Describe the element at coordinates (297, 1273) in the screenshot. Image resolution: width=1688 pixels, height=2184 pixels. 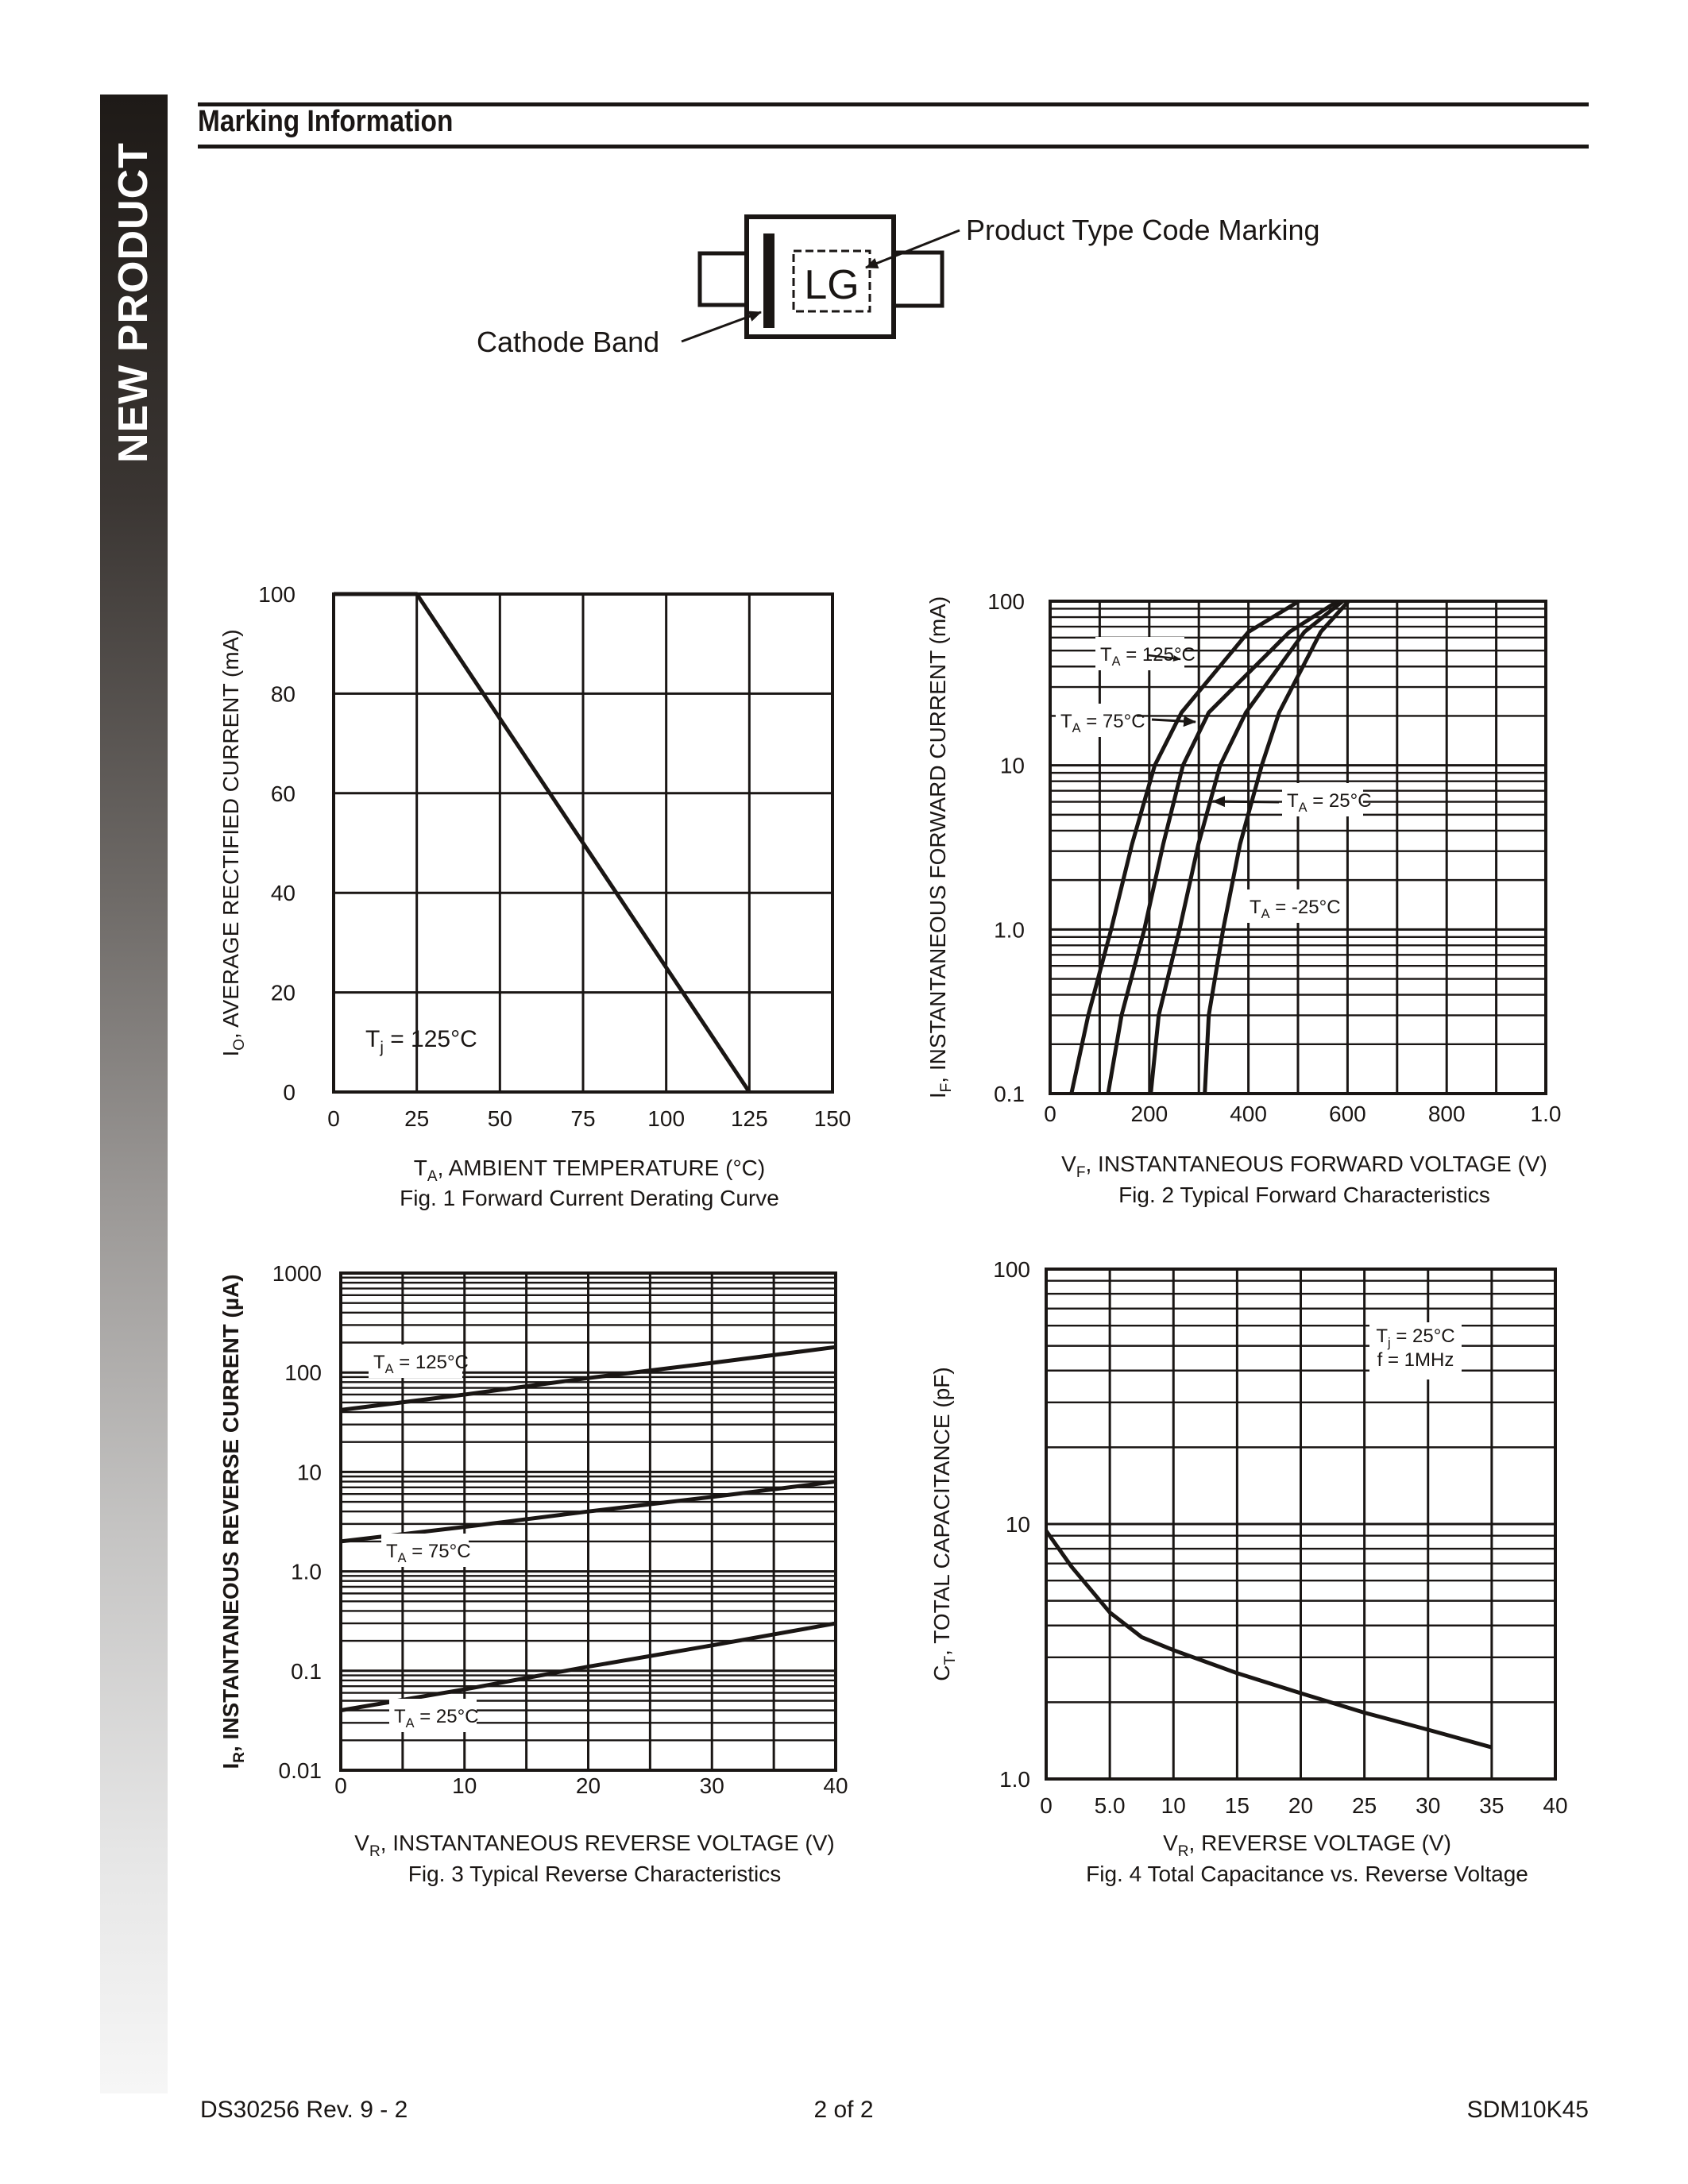
I see `y-tick-label: 1000` at that location.